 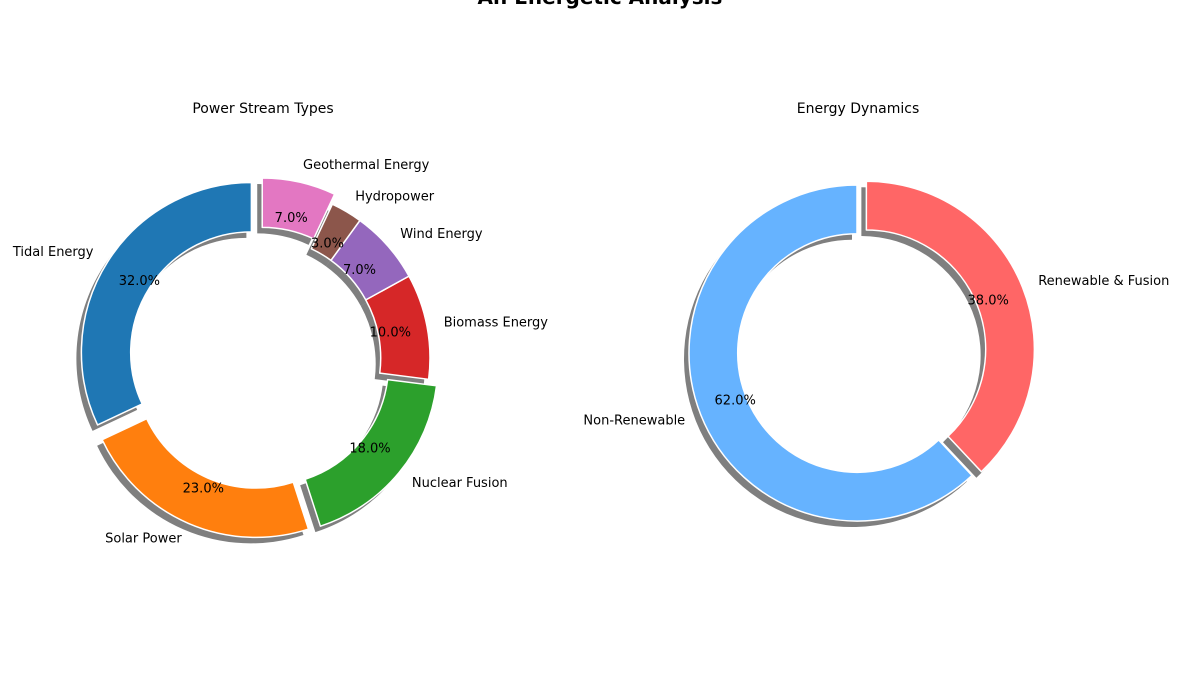 I want to click on slice-geothermal-energy, so click(x=298, y=208).